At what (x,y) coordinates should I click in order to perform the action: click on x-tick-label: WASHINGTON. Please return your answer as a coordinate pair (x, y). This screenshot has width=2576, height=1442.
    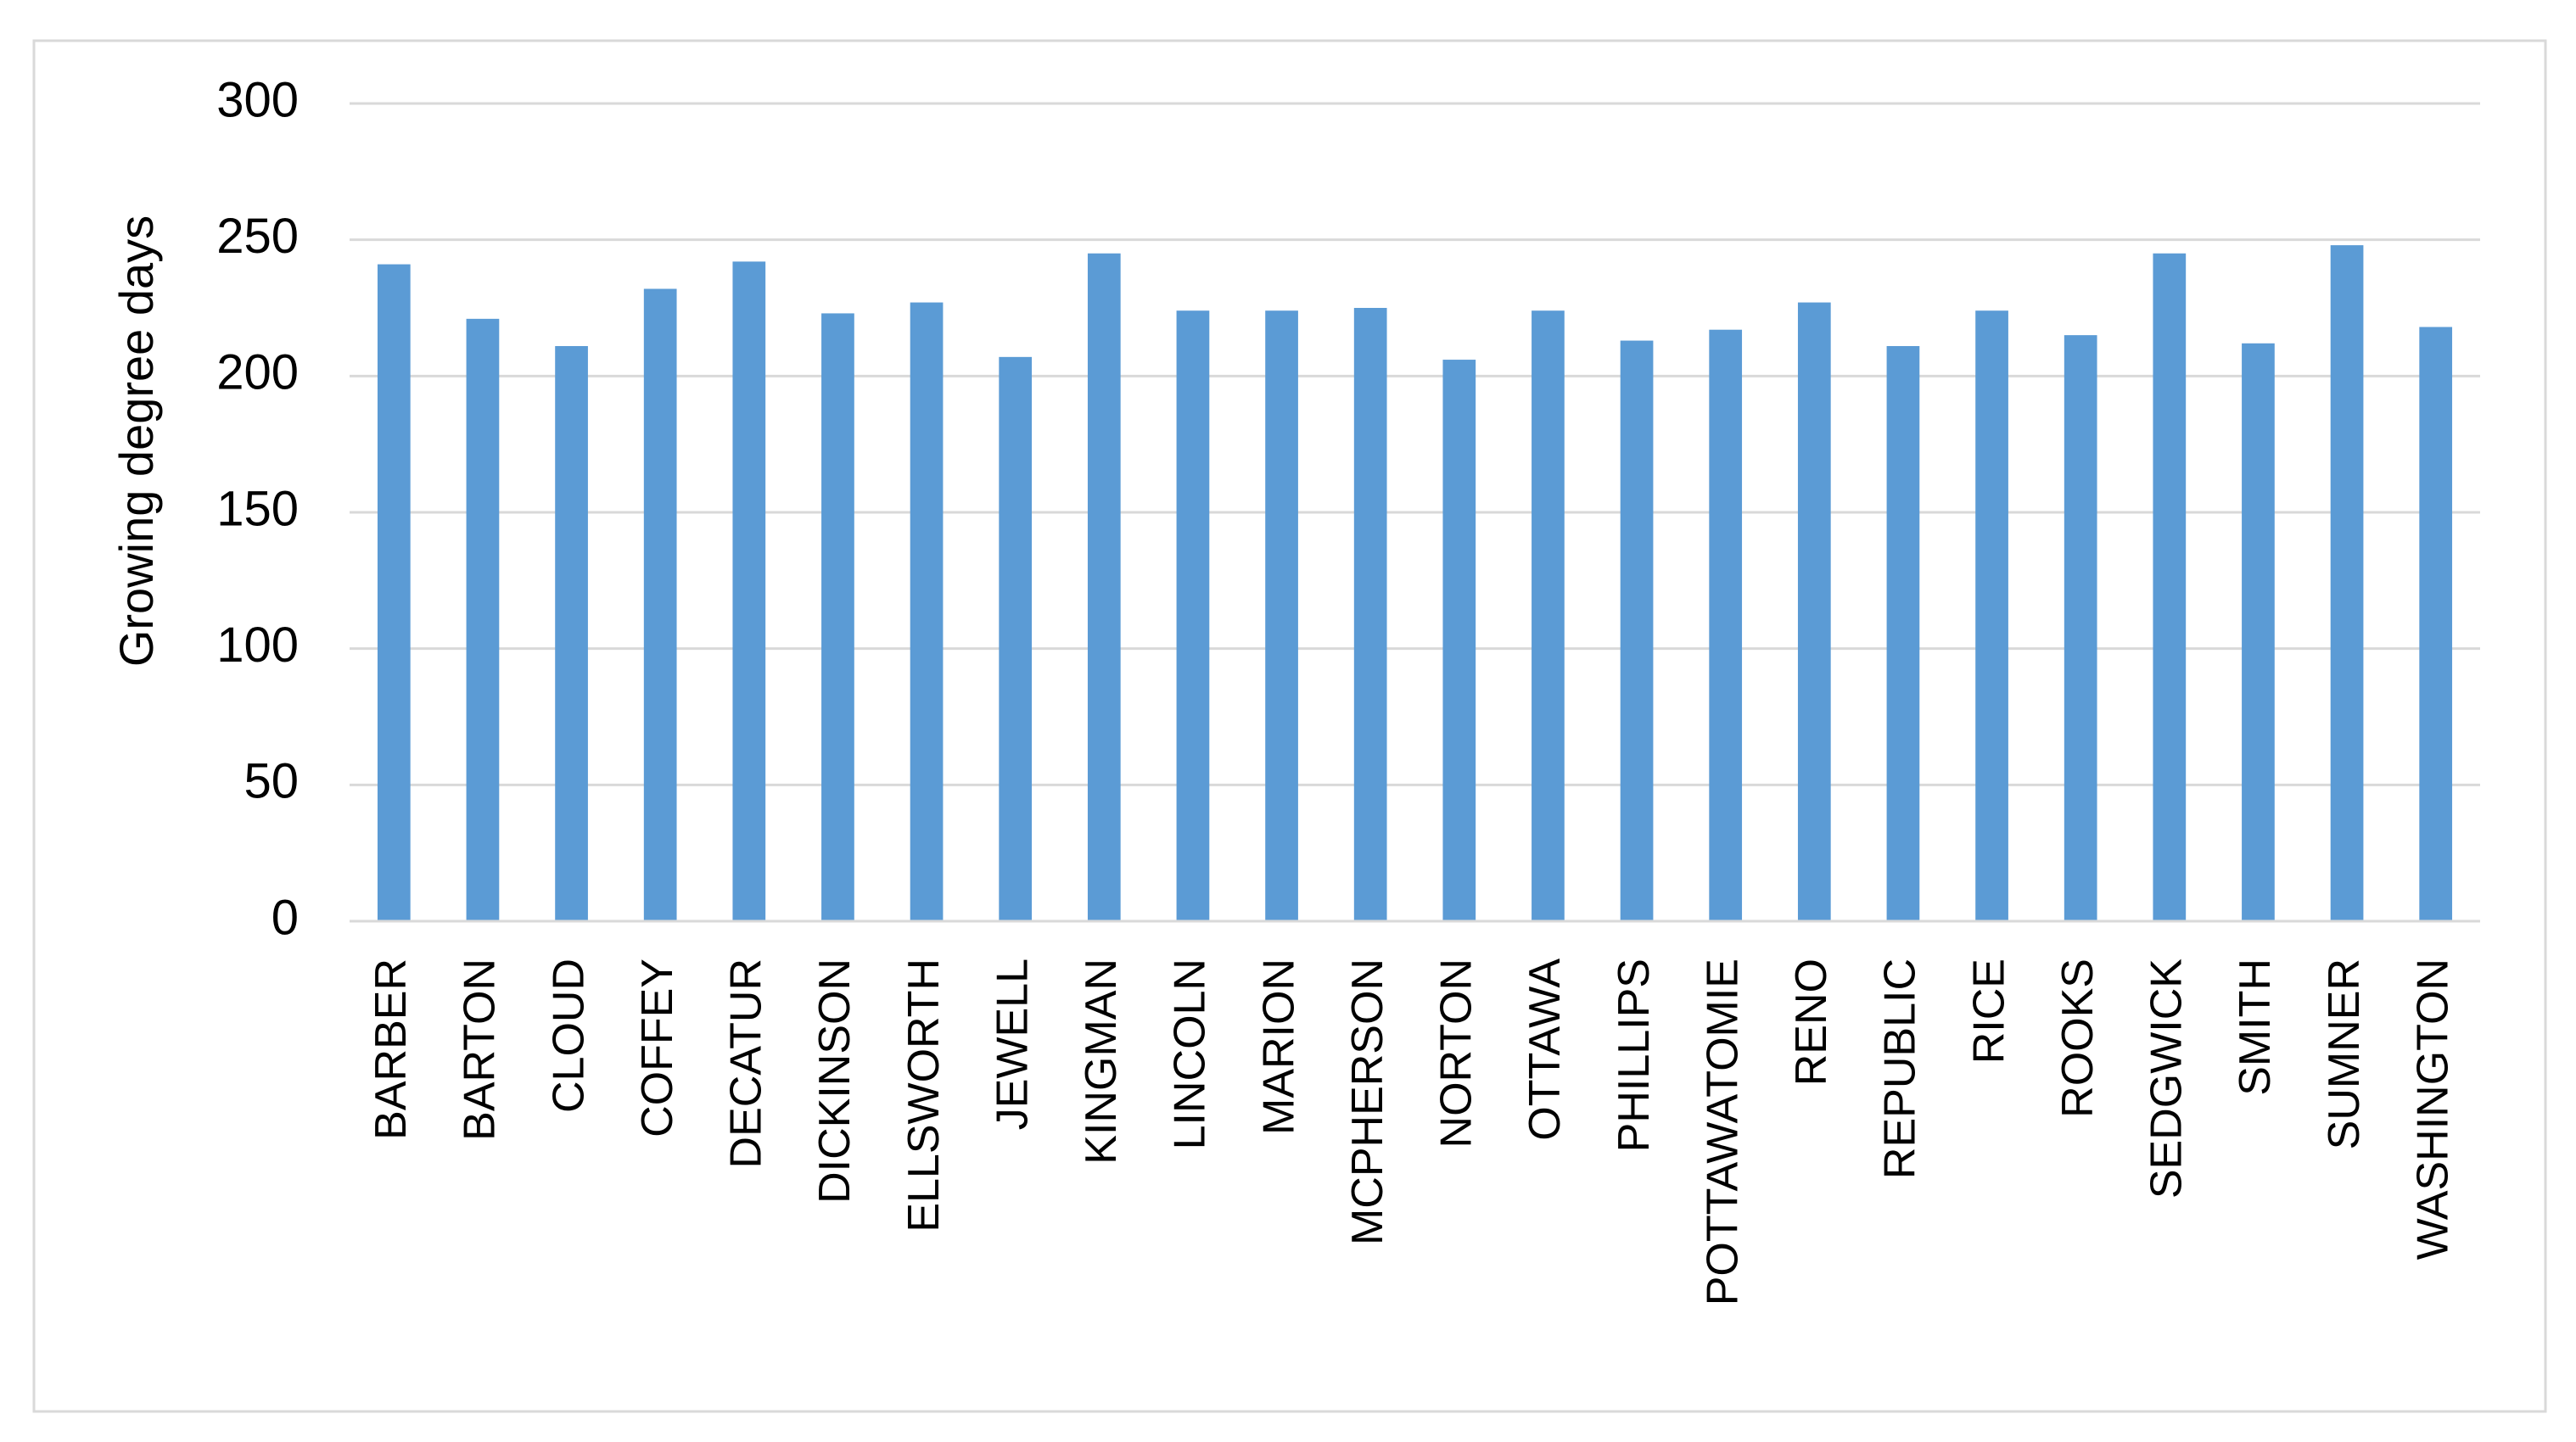
    Looking at the image, I should click on (2432, 1109).